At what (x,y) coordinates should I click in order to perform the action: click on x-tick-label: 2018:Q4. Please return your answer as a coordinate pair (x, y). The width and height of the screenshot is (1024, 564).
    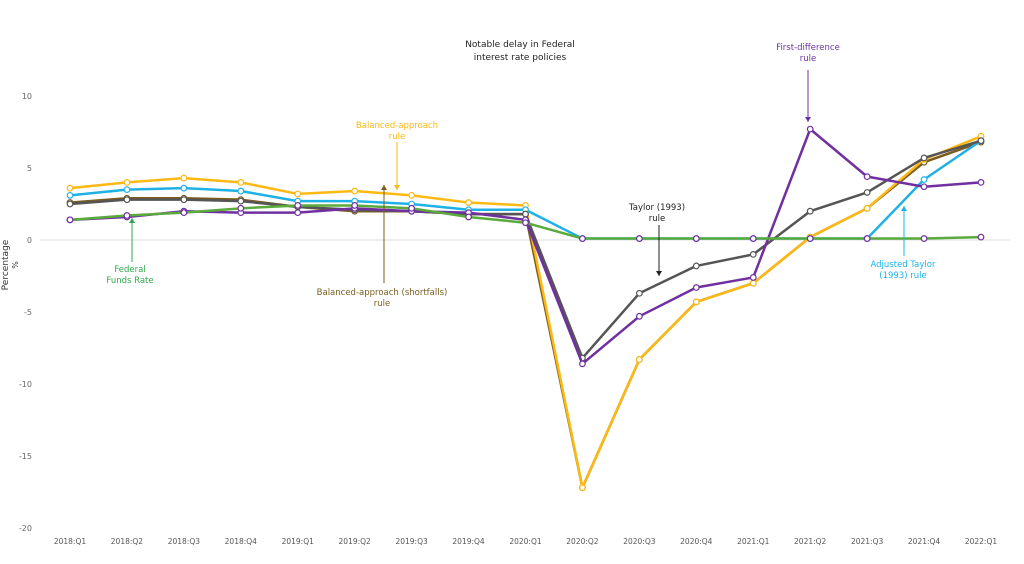
    Looking at the image, I should click on (241, 541).